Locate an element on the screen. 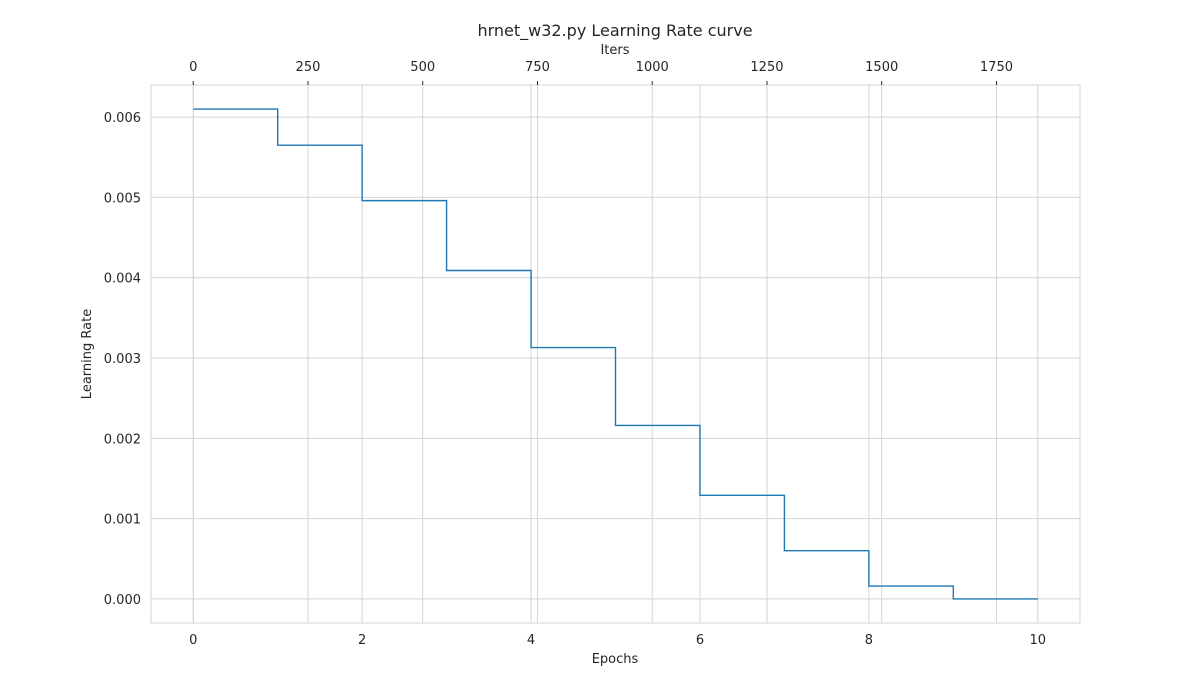 The width and height of the screenshot is (1200, 700). top-tick-label: 0 is located at coordinates (193, 67).